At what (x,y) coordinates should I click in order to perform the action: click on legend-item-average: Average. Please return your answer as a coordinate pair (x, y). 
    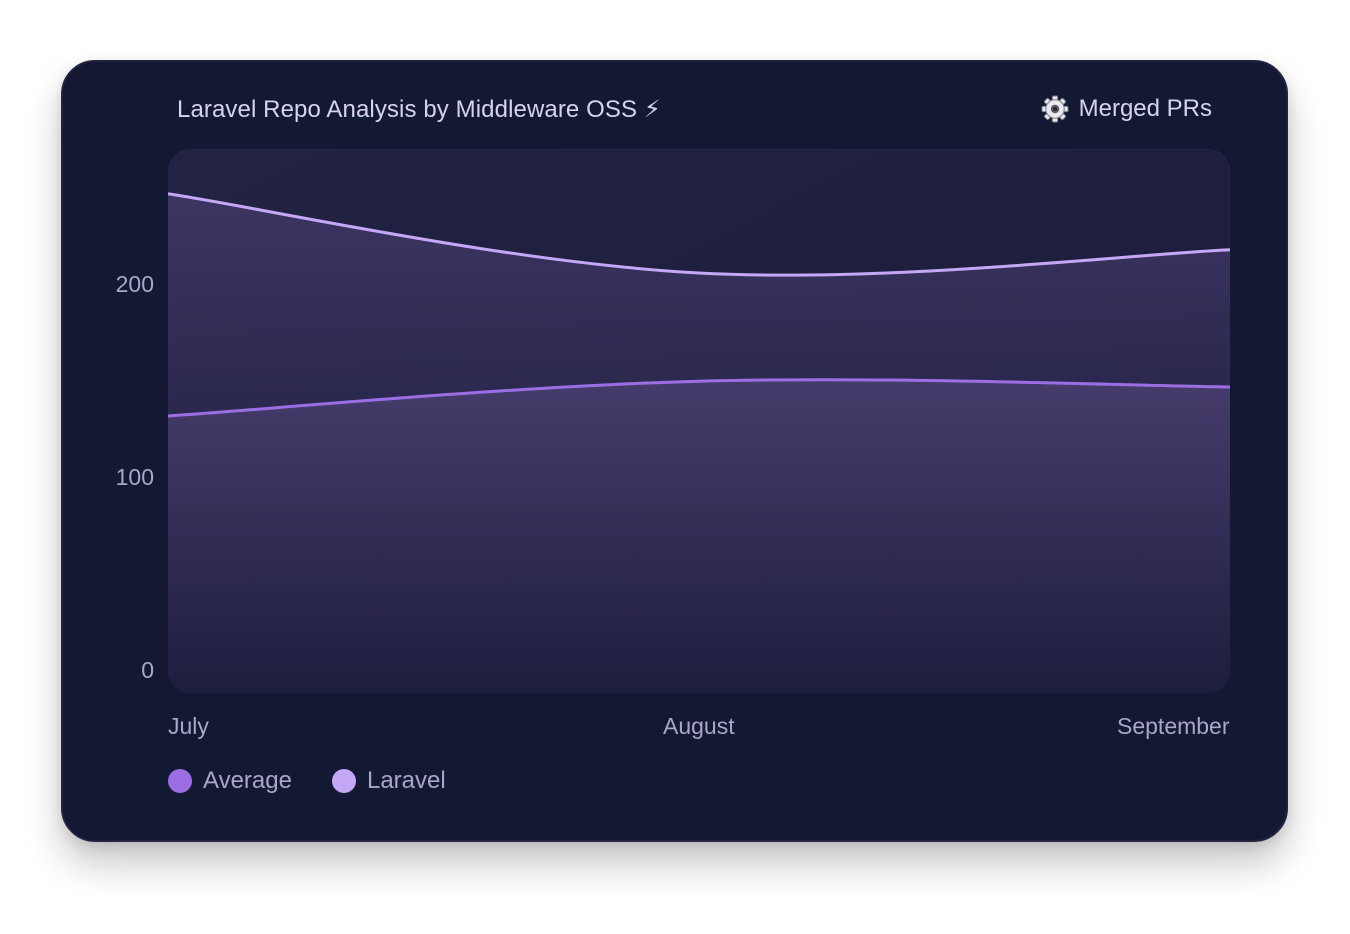
    Looking at the image, I should click on (230, 781).